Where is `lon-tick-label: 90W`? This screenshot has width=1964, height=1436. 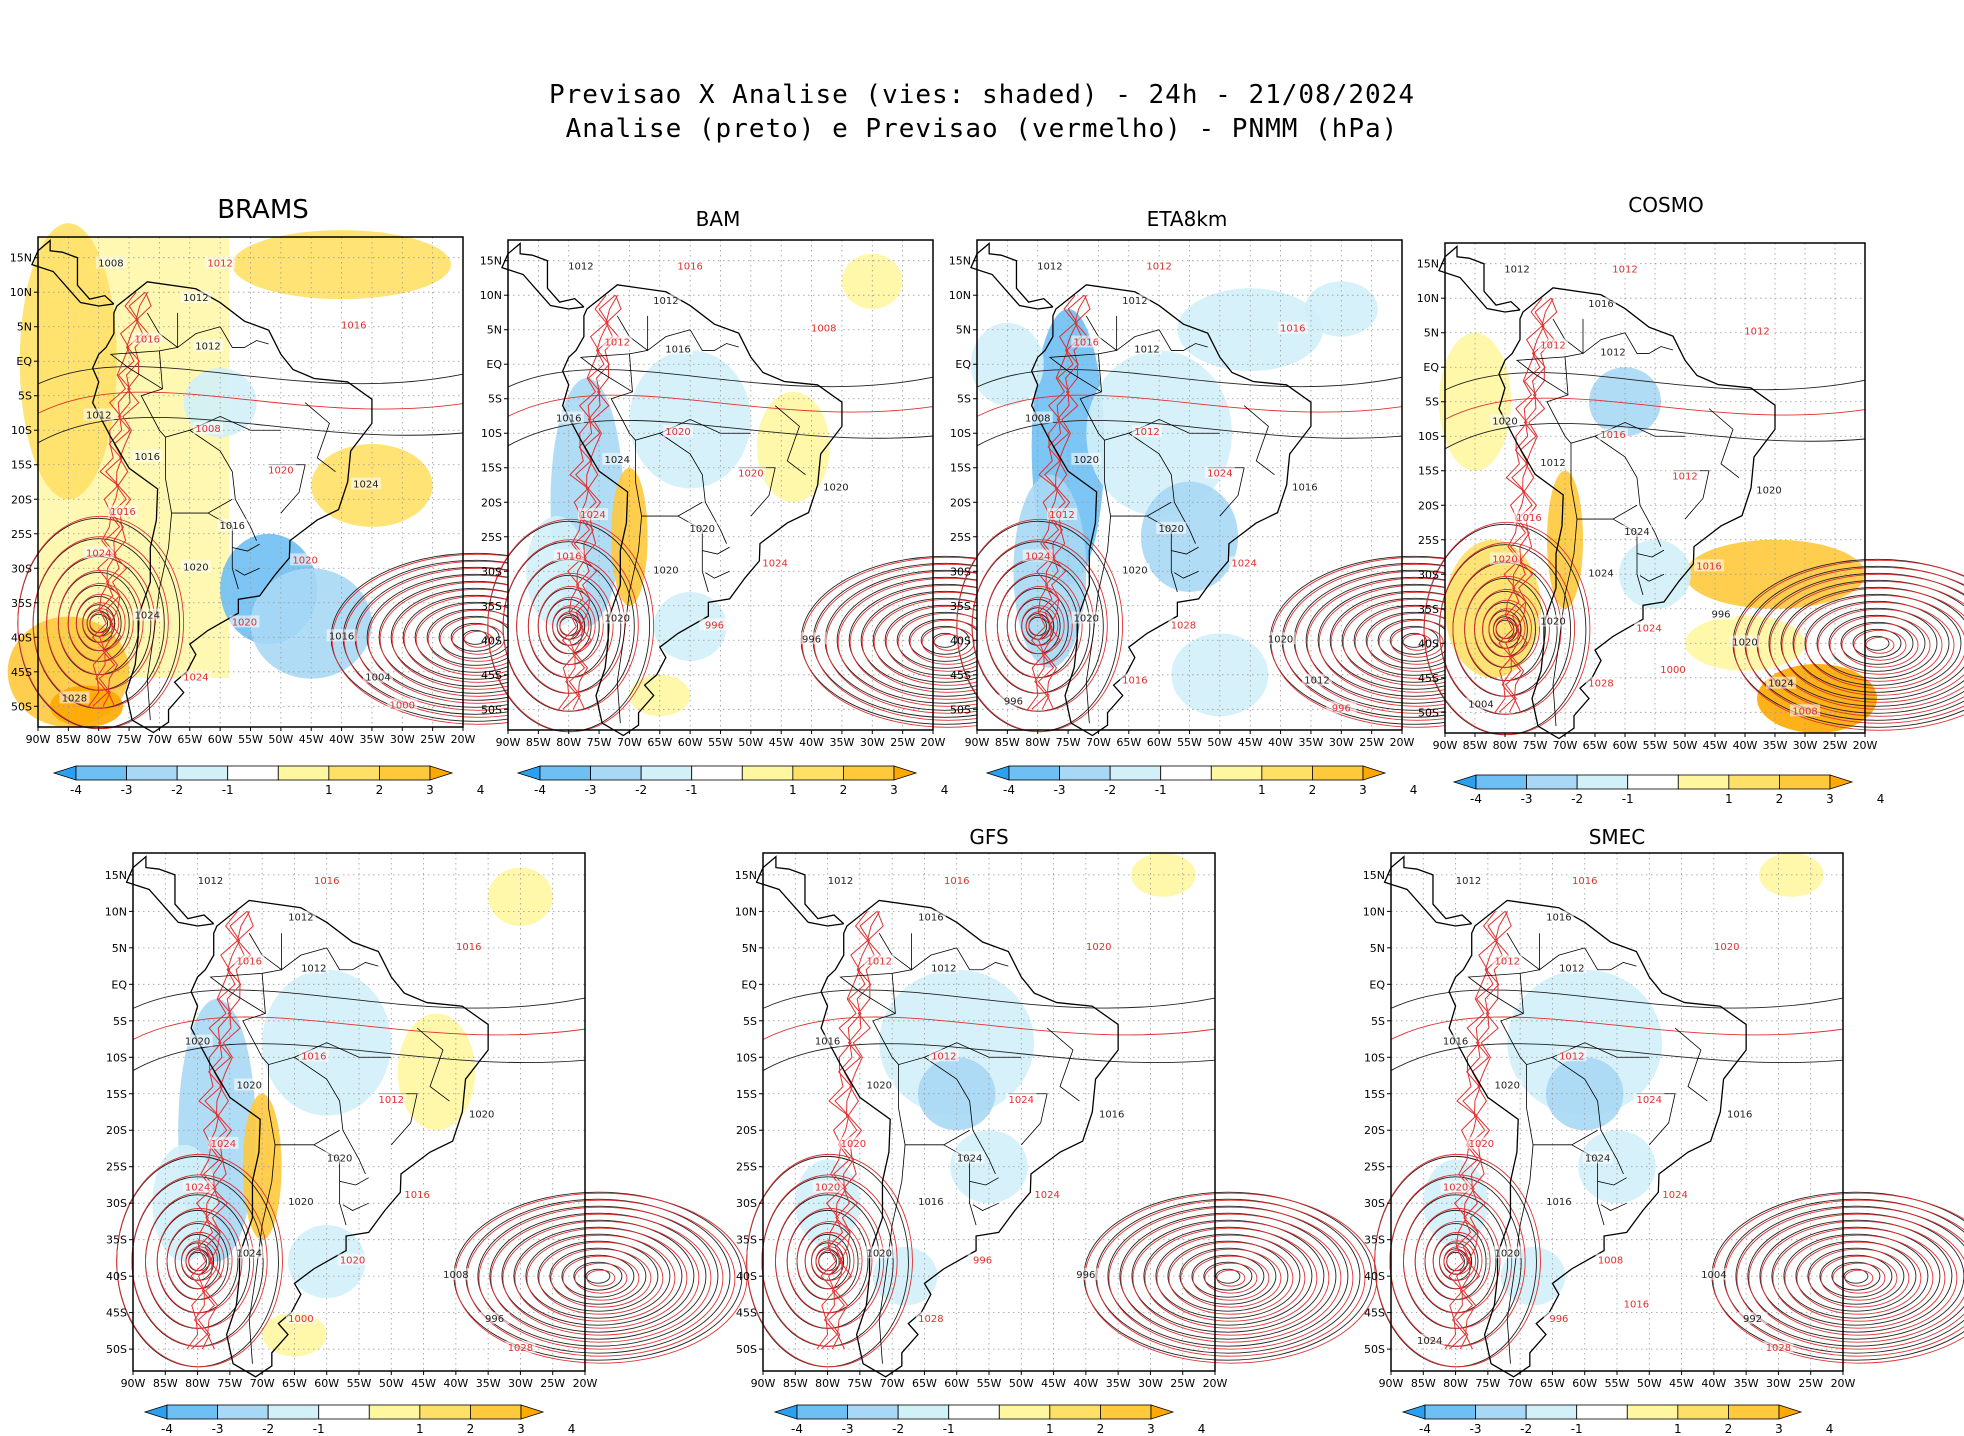 lon-tick-label: 90W is located at coordinates (977, 742).